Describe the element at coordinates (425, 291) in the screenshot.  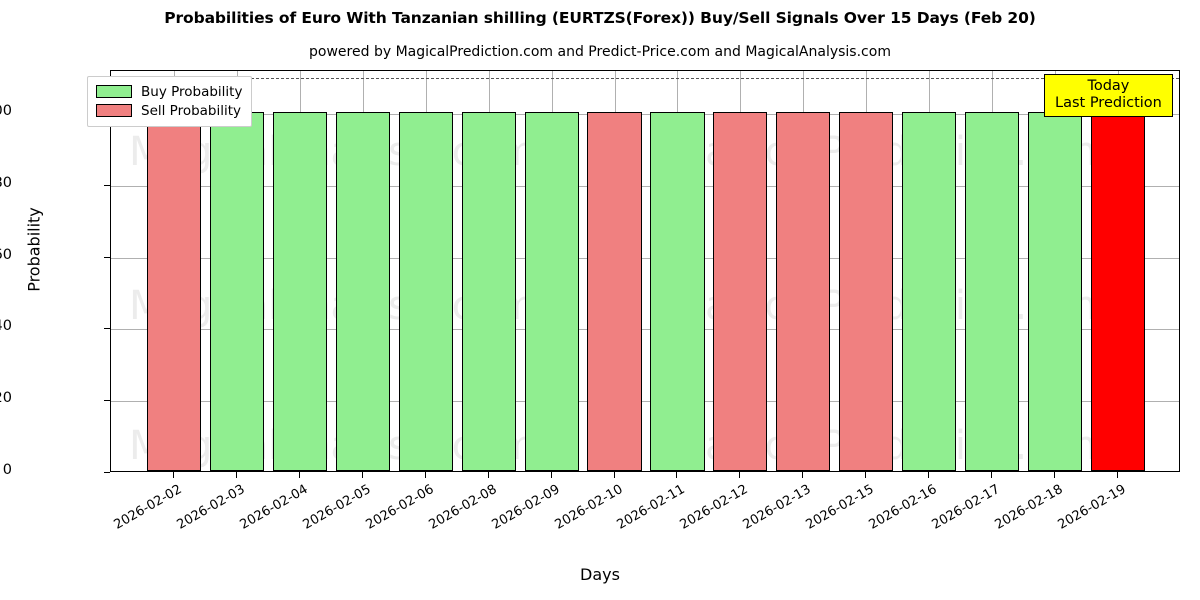
I see `bar-2026-02-06-buy` at that location.